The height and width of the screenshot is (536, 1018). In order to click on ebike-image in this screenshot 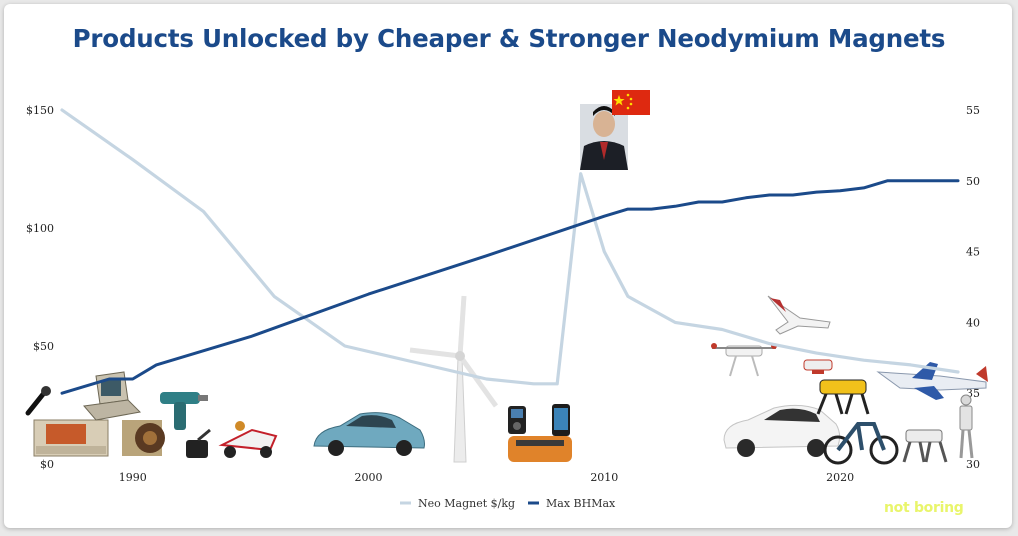, I will do `click(861, 443)`.